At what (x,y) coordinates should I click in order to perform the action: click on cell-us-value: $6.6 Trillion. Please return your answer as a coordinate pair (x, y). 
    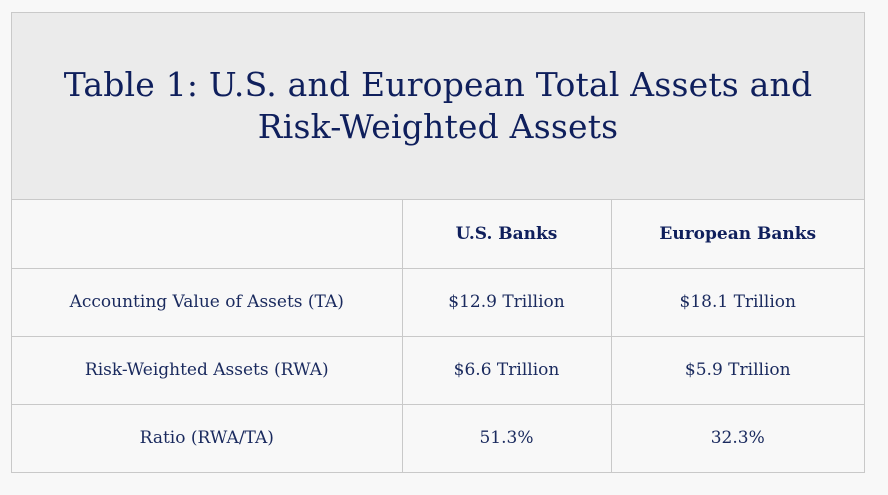
    Looking at the image, I should click on (507, 370).